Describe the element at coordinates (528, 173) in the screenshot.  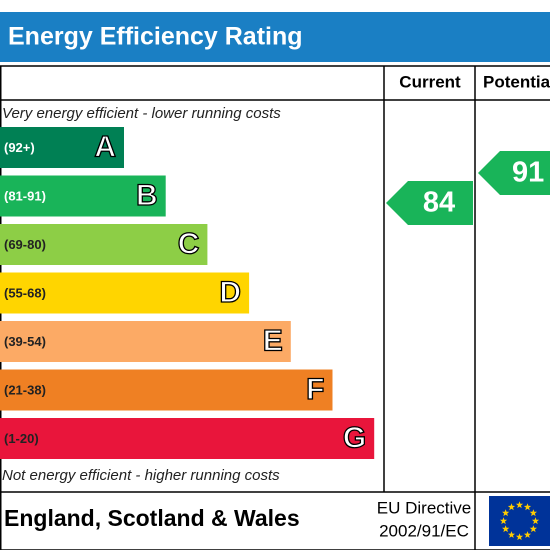
I see `potential-rating: 91` at that location.